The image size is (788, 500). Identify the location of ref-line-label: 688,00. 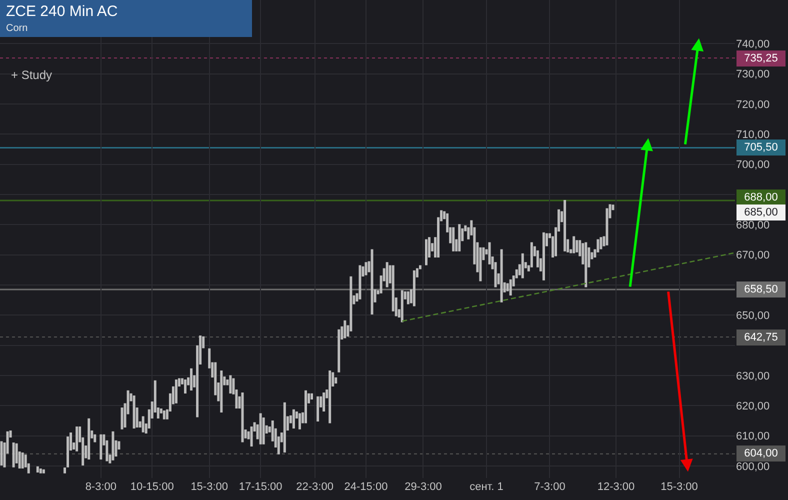
(761, 198).